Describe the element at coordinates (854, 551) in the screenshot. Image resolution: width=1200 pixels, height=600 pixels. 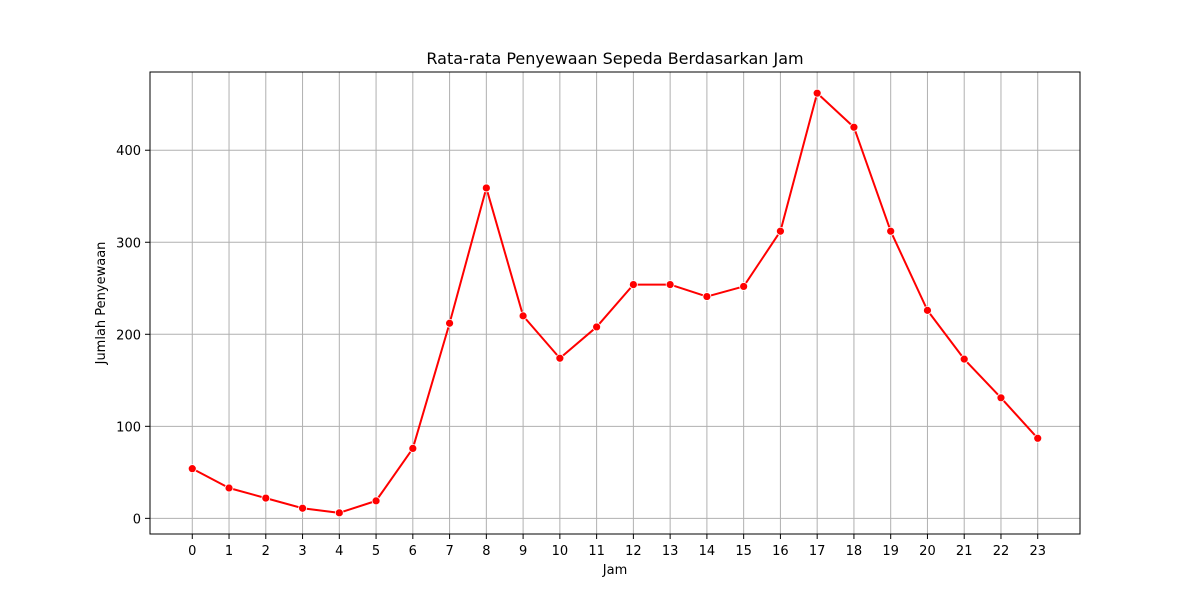
I see `x-tick-label: 18` at that location.